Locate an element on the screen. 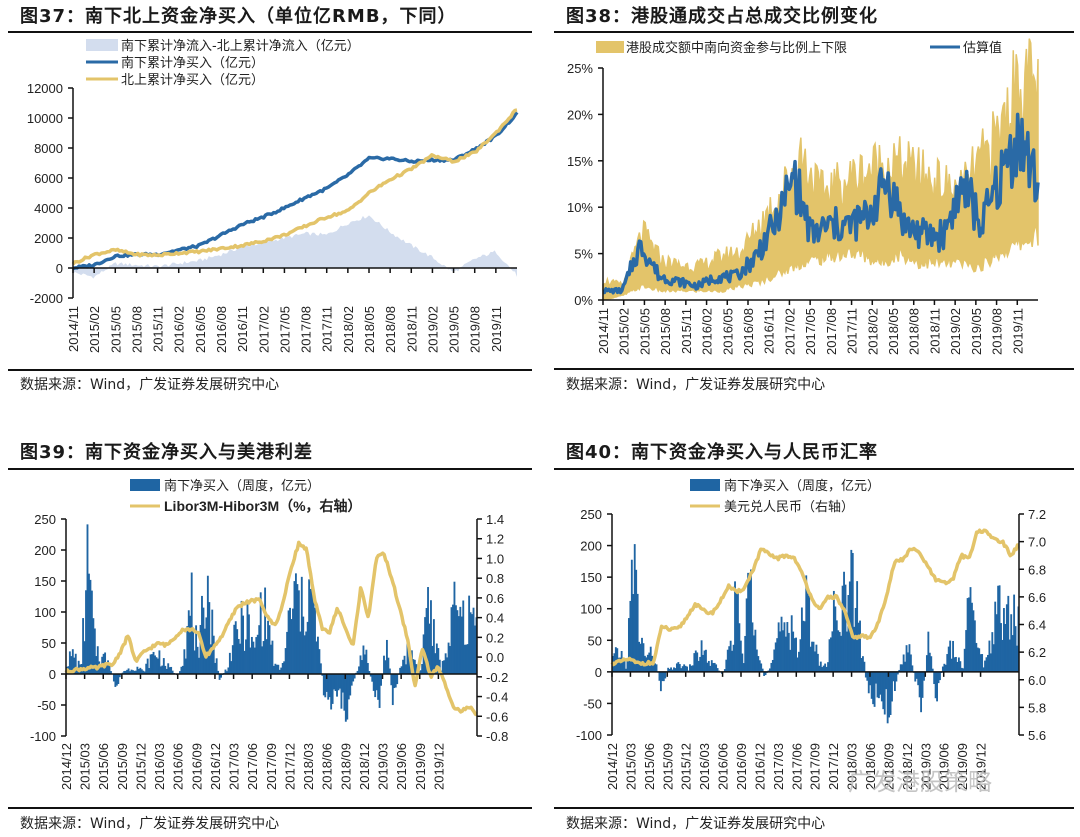  y2-tick-label: 6.6 is located at coordinates (1037, 597).